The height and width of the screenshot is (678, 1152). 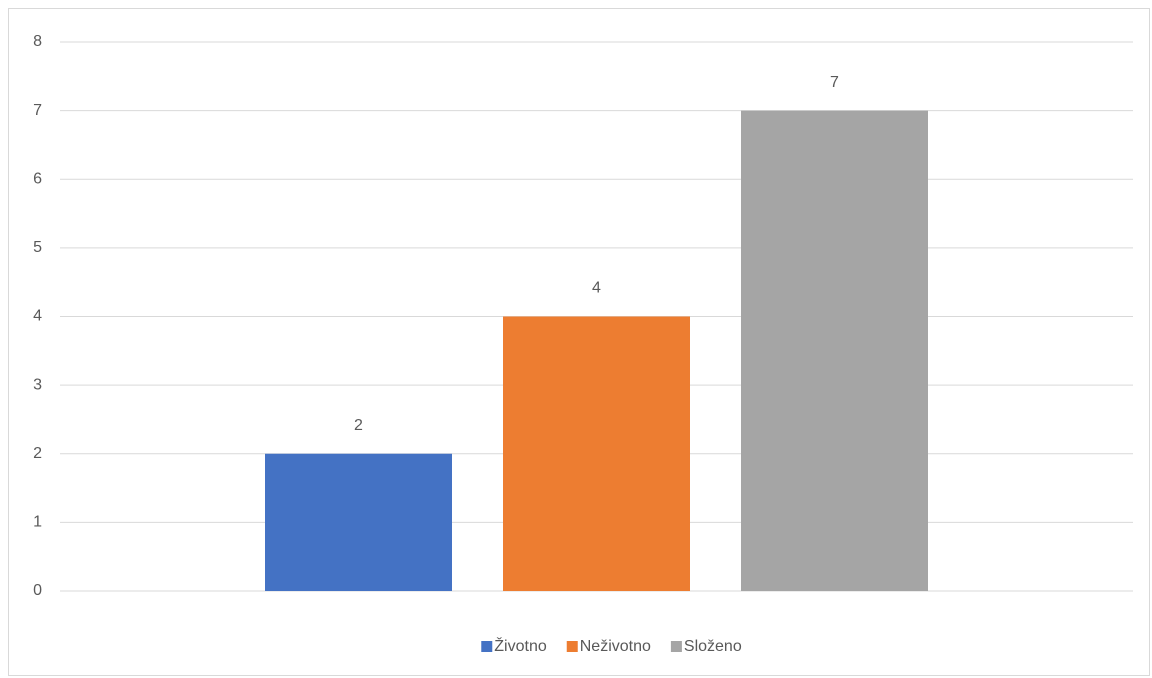 What do you see at coordinates (37, 247) in the screenshot?
I see `y-tick-label: 5` at bounding box center [37, 247].